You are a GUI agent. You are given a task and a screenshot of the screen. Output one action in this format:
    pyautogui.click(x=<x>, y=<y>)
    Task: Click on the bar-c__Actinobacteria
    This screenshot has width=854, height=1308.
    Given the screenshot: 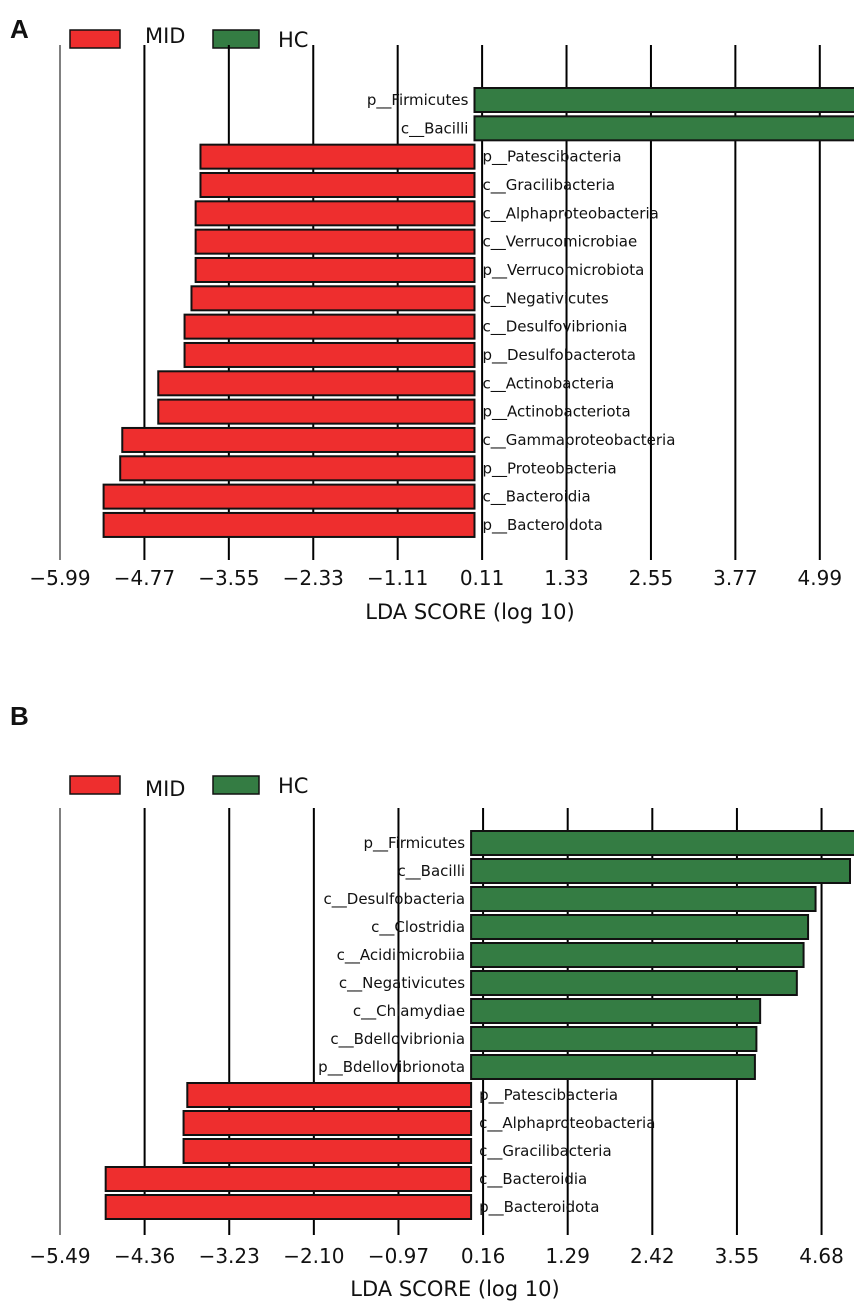 What is the action you would take?
    pyautogui.click(x=316, y=383)
    